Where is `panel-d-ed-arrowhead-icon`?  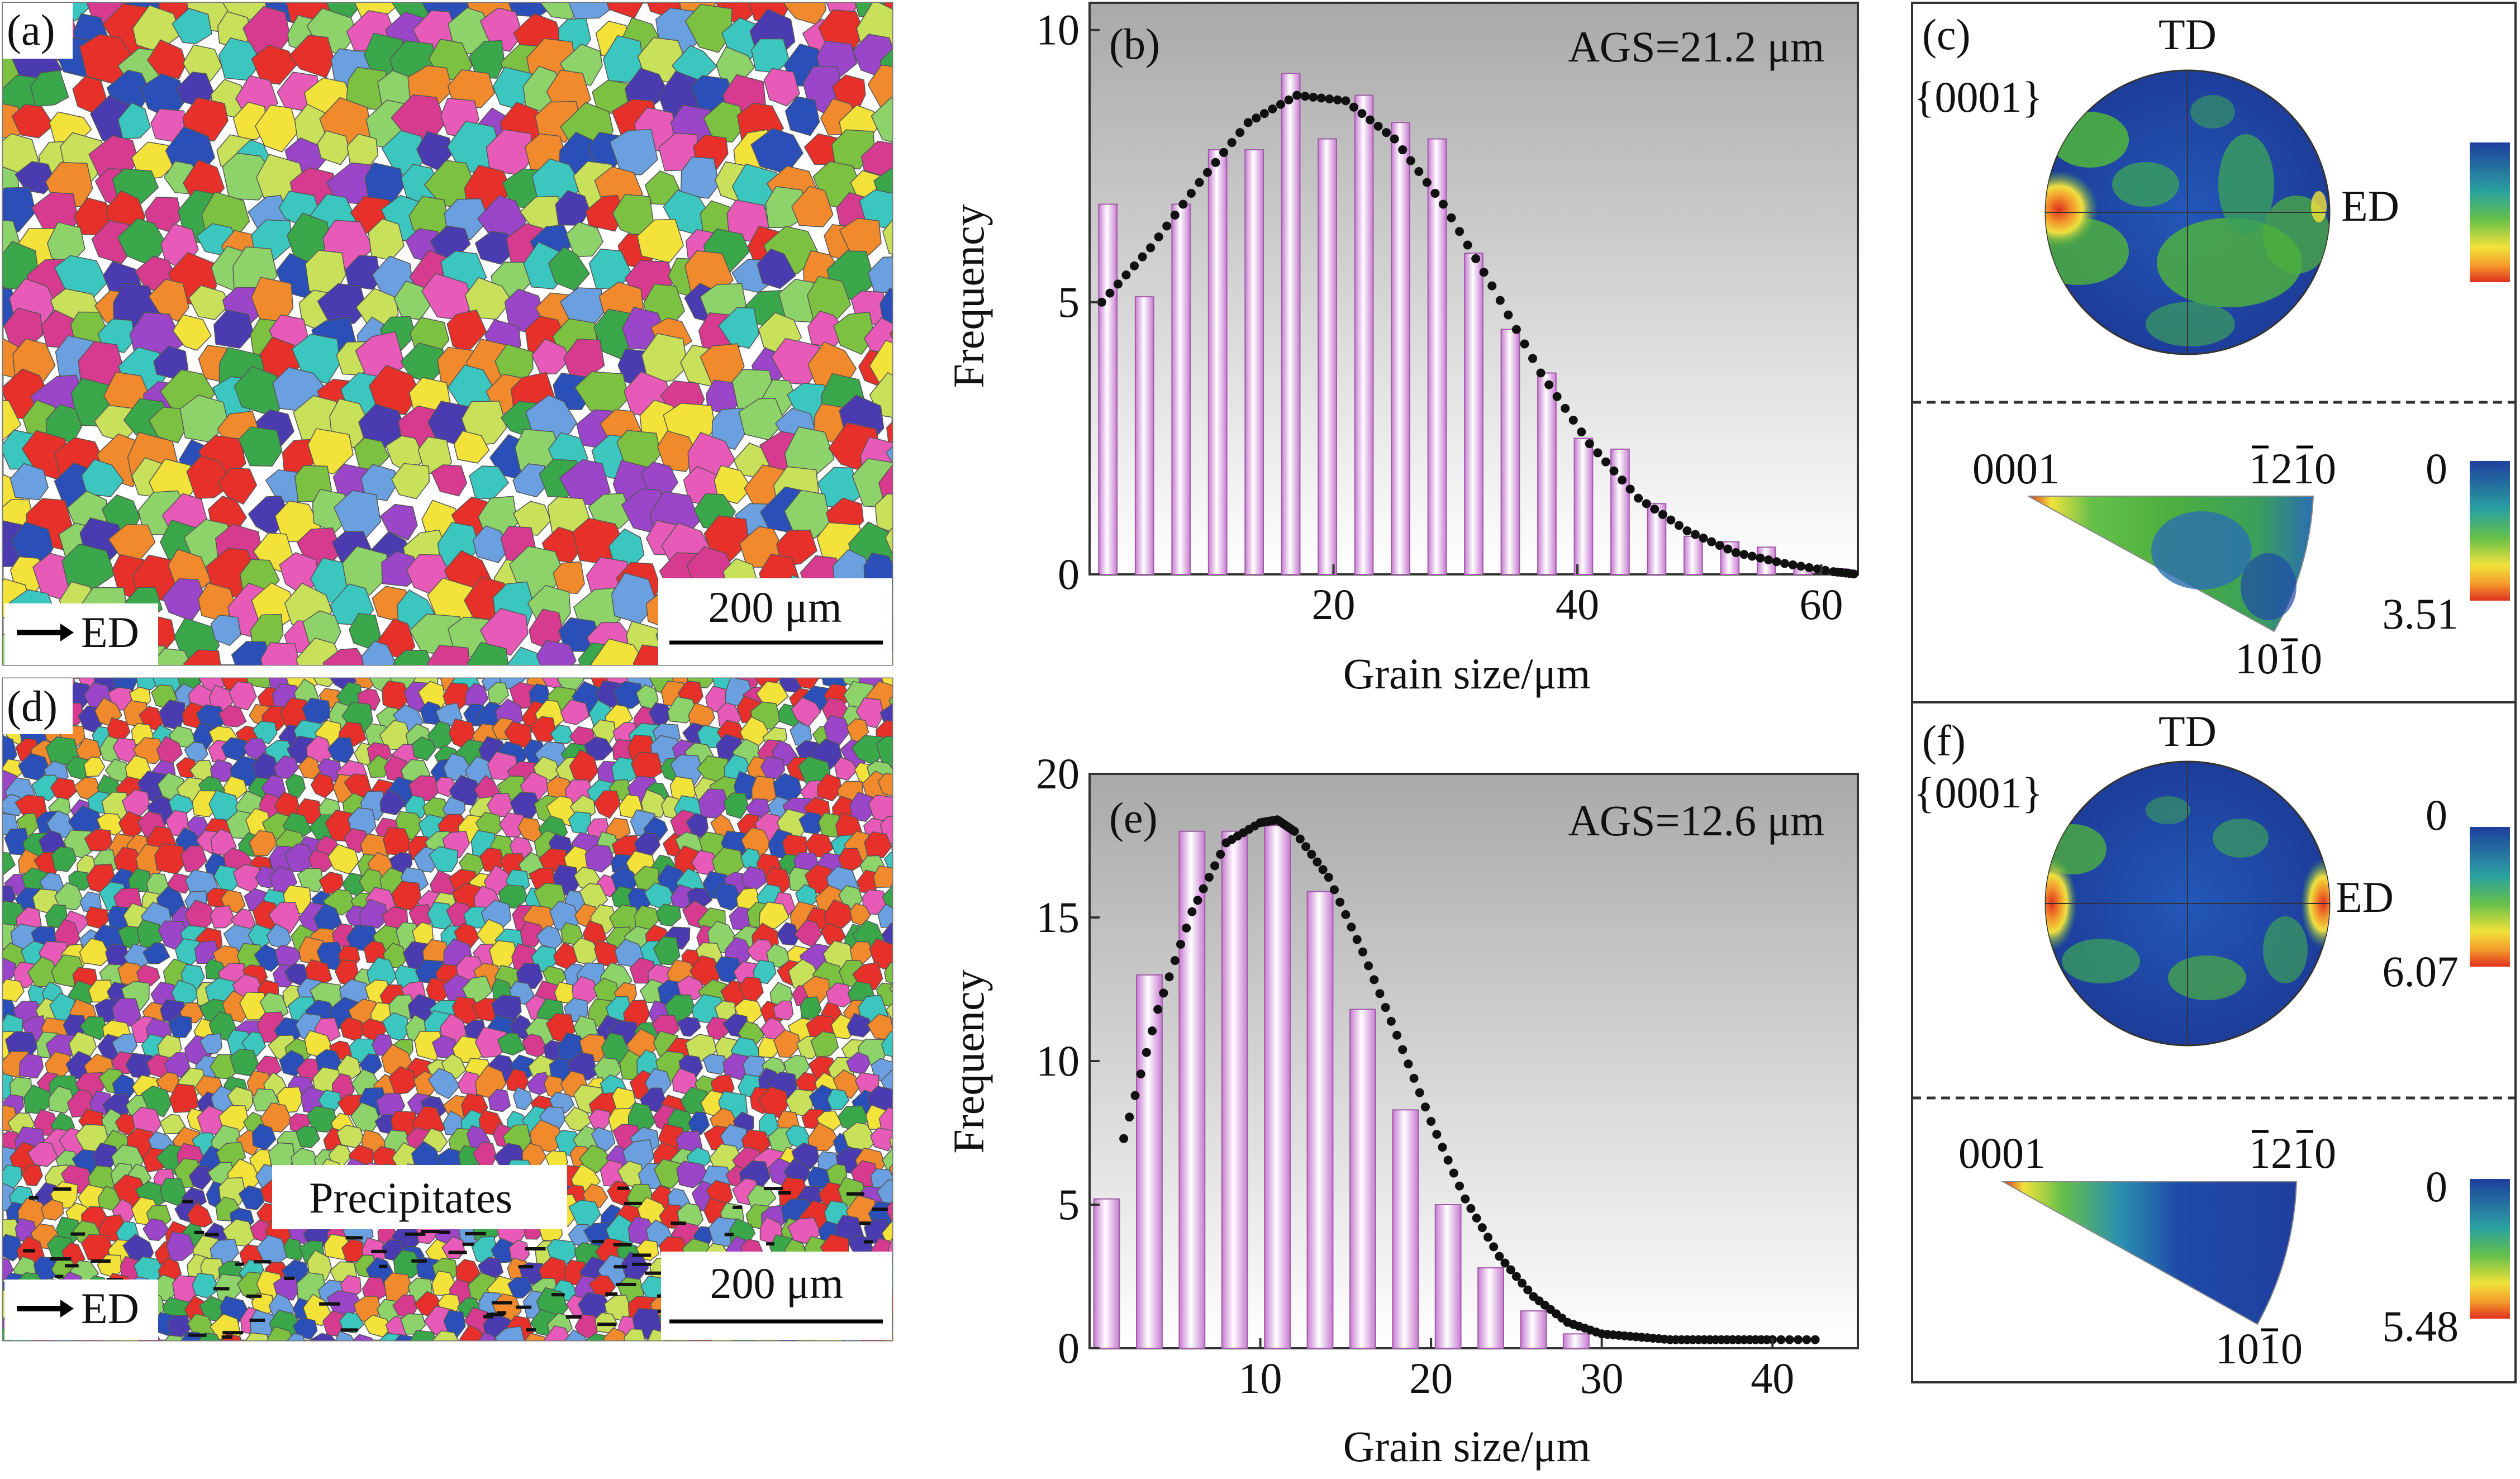 panel-d-ed-arrowhead-icon is located at coordinates (67, 1309).